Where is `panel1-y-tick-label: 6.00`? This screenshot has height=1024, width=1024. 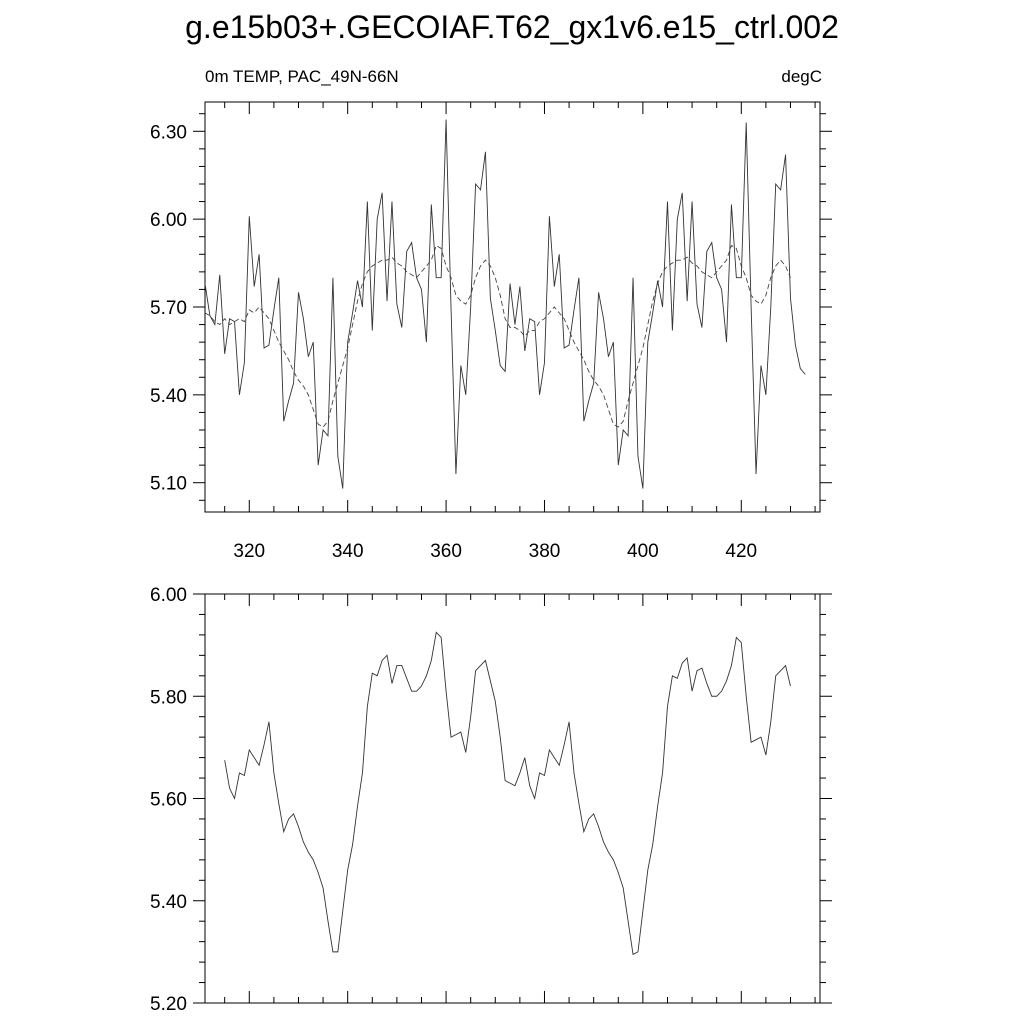 panel1-y-tick-label: 6.00 is located at coordinates (168, 220).